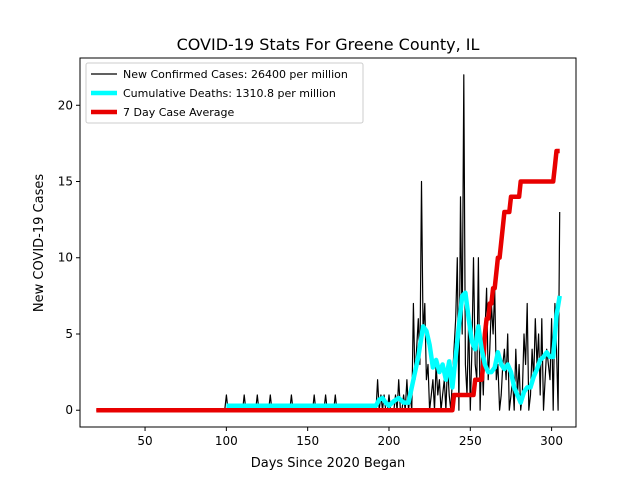 This screenshot has height=480, width=640. Describe the element at coordinates (307, 441) in the screenshot. I see `x-tick-label: 150` at that location.